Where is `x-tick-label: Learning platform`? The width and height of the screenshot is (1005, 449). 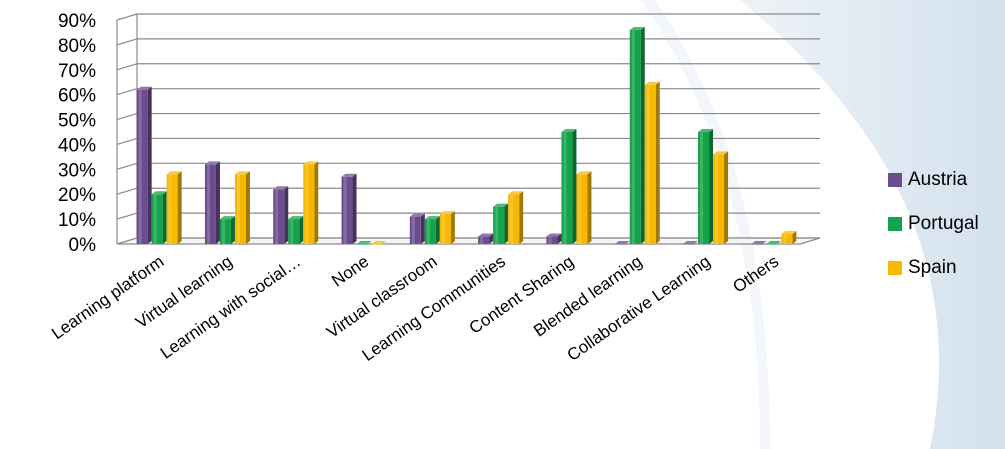 x-tick-label: Learning platform is located at coordinates (107, 297).